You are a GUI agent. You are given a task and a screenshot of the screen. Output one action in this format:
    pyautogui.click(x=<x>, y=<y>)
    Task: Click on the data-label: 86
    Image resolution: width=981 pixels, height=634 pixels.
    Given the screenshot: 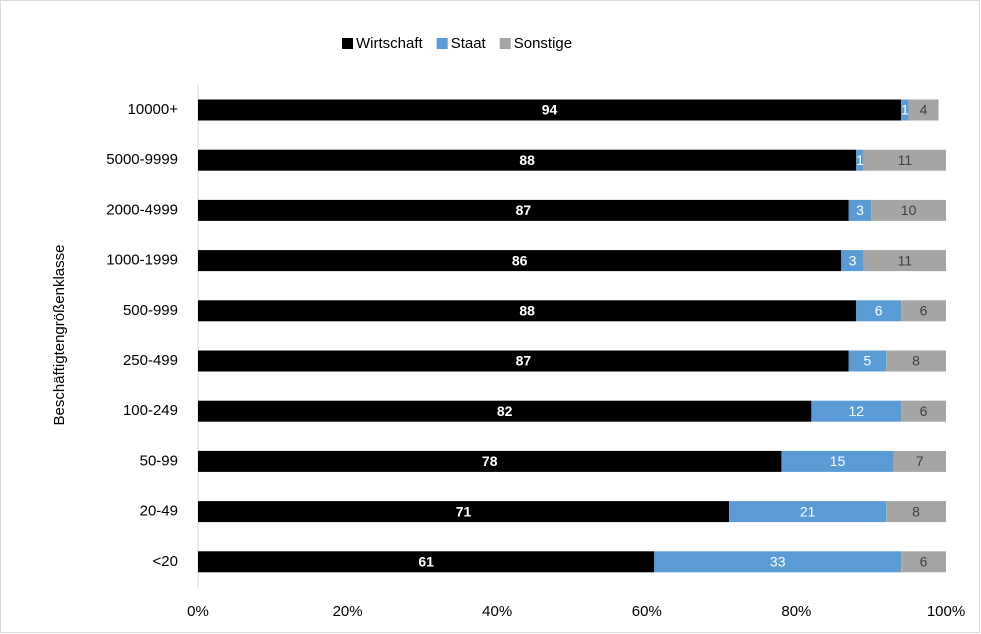 What is the action you would take?
    pyautogui.click(x=520, y=260)
    